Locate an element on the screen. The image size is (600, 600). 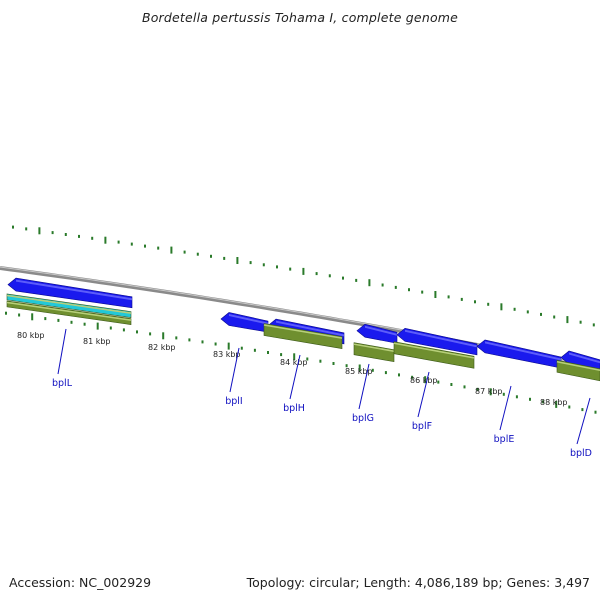
gene-arrow-bplI is located at coordinates (244, 322).